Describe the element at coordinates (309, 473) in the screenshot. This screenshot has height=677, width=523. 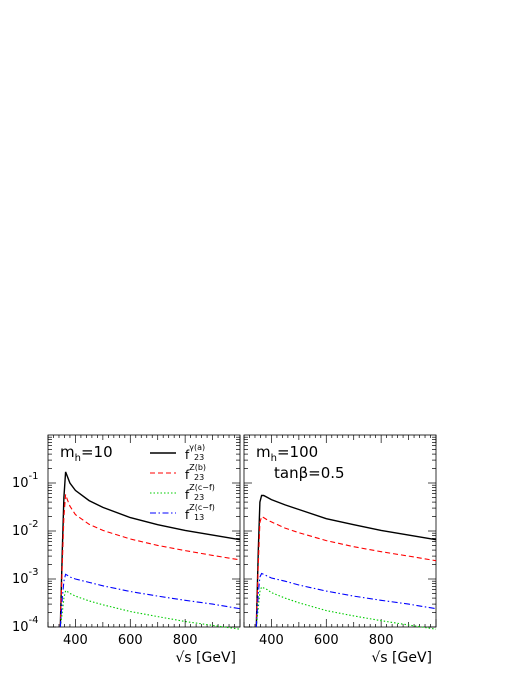
I see `panel-annotation: tanβ=0.5` at that location.